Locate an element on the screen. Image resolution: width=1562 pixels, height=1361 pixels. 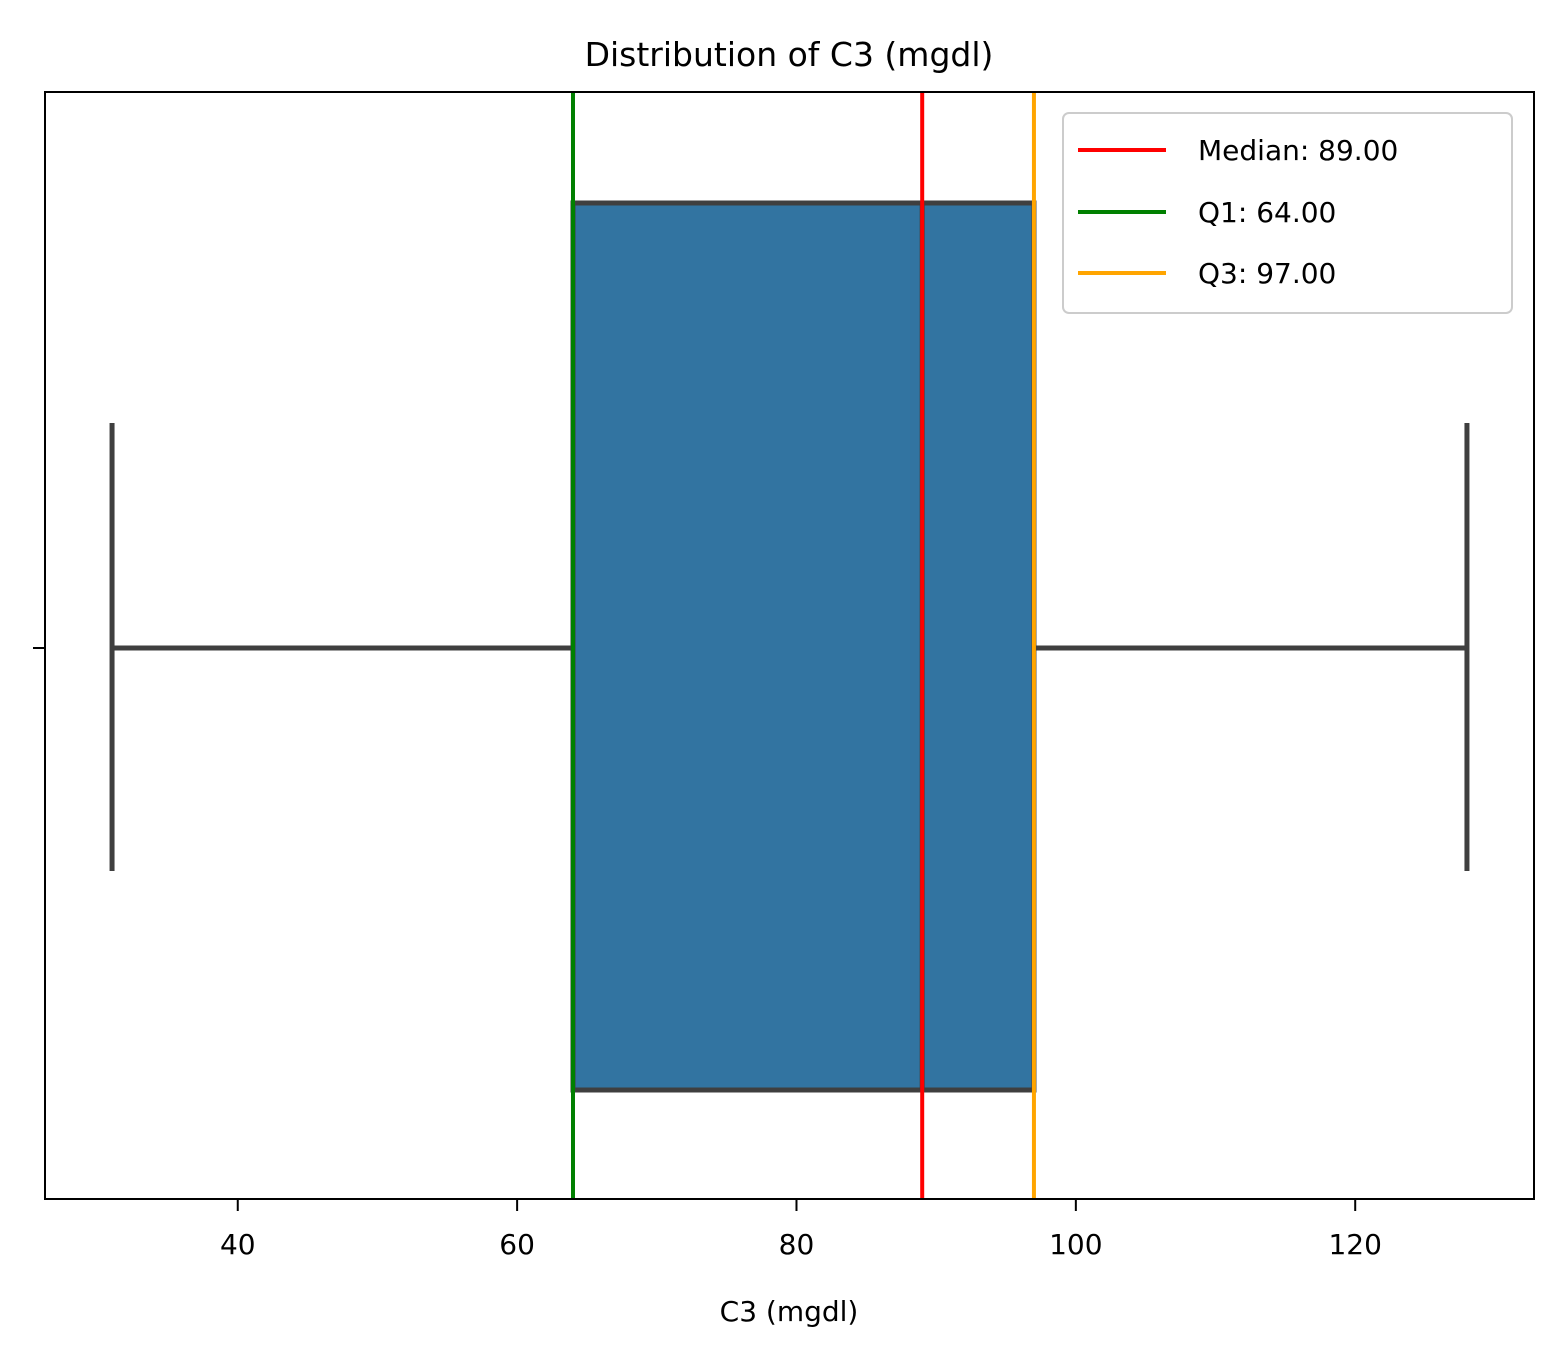
chart-title: Distribution of C3 (mgdl) is located at coordinates (789, 54).